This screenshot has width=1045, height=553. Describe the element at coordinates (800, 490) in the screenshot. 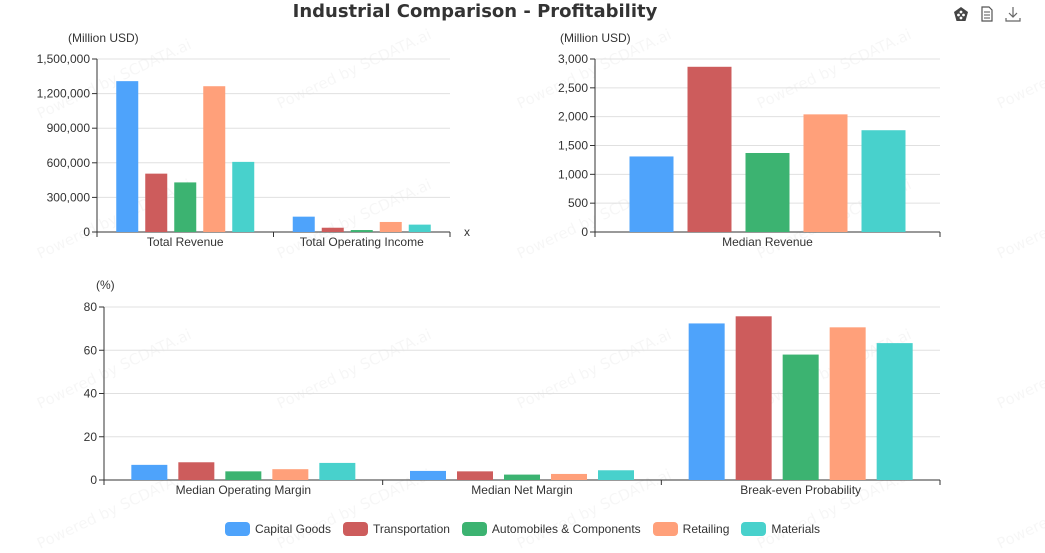

I see `x-tick-label: Break-even Probability` at that location.